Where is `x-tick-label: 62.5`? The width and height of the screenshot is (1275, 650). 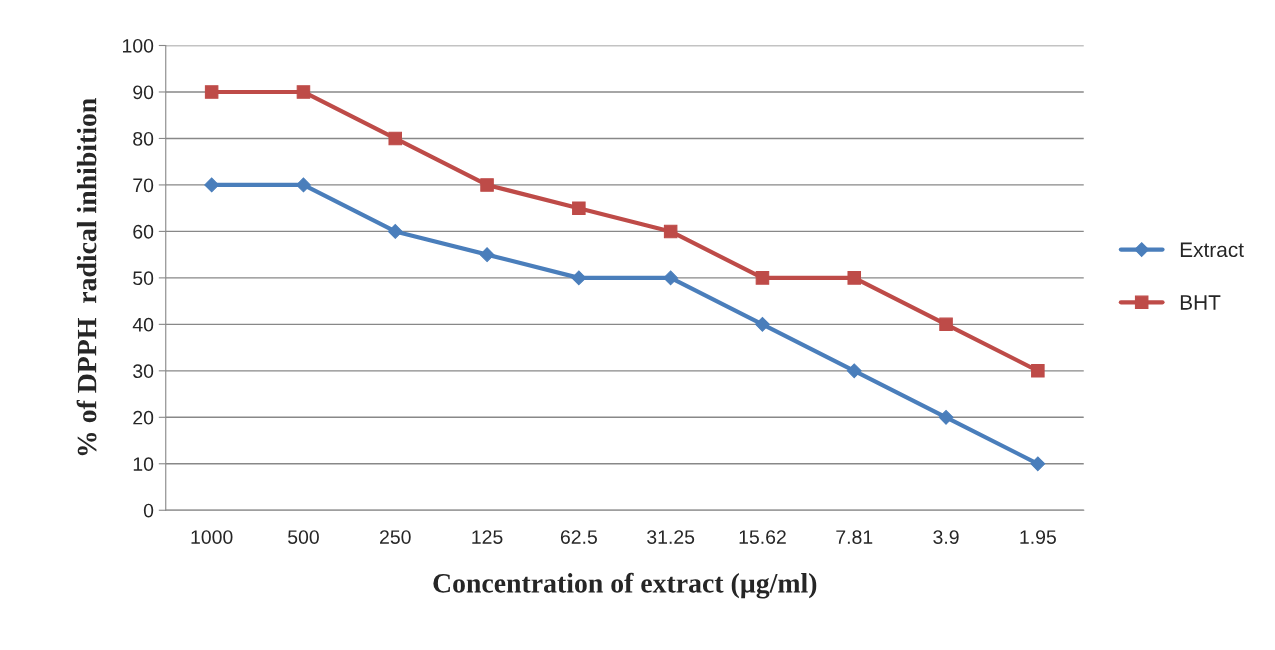
x-tick-label: 62.5 is located at coordinates (578, 537).